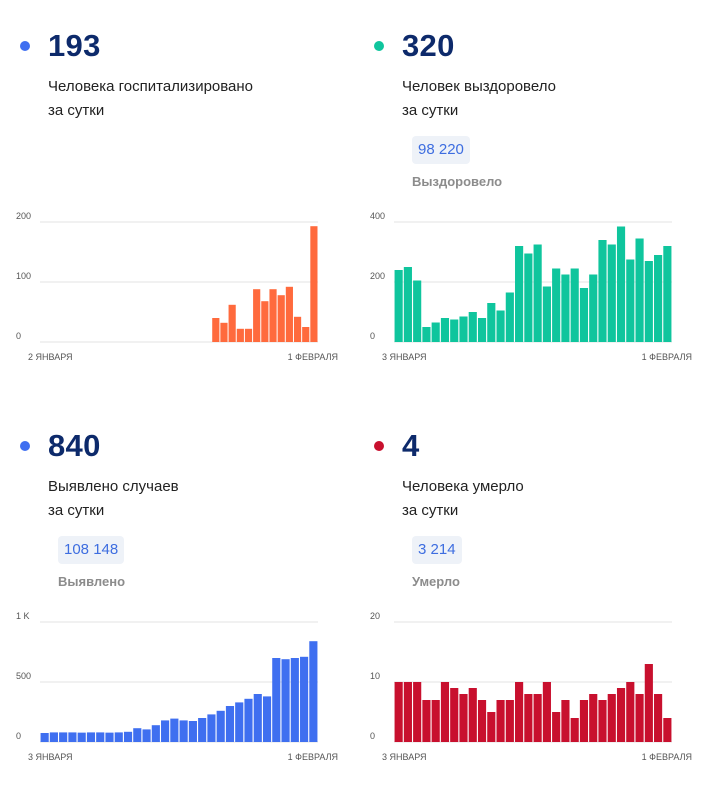 The image size is (720, 810). Describe the element at coordinates (532, 99) in the screenshot. I see `recovered-description: Человек выздоровело за сутки` at that location.